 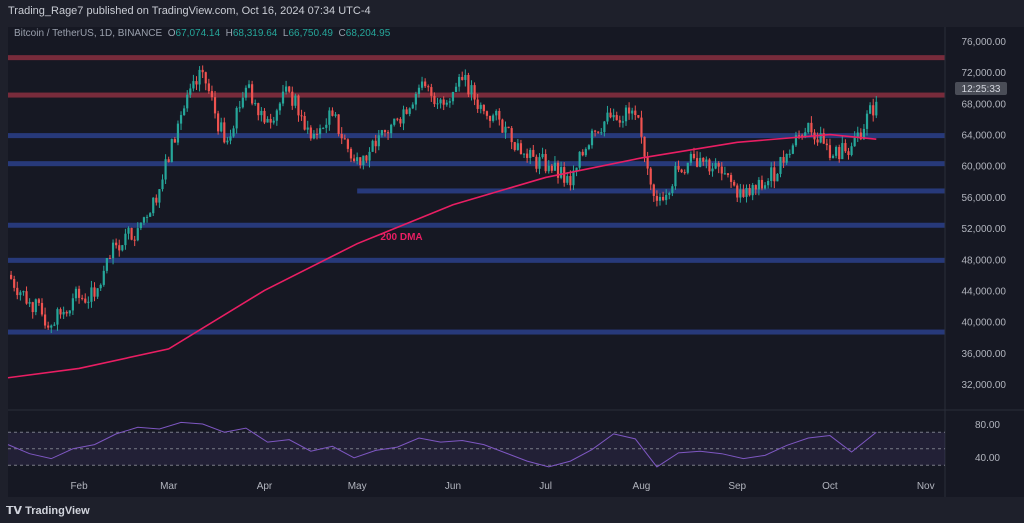 I want to click on countdown-badge, so click(x=981, y=88).